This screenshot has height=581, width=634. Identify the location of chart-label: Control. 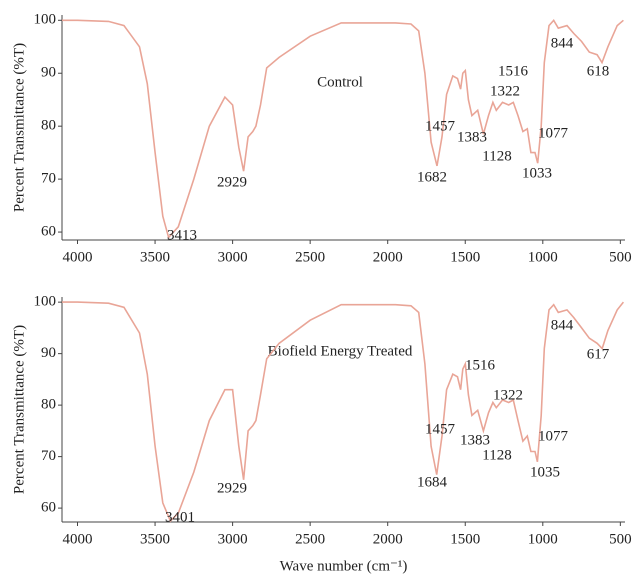
(340, 82).